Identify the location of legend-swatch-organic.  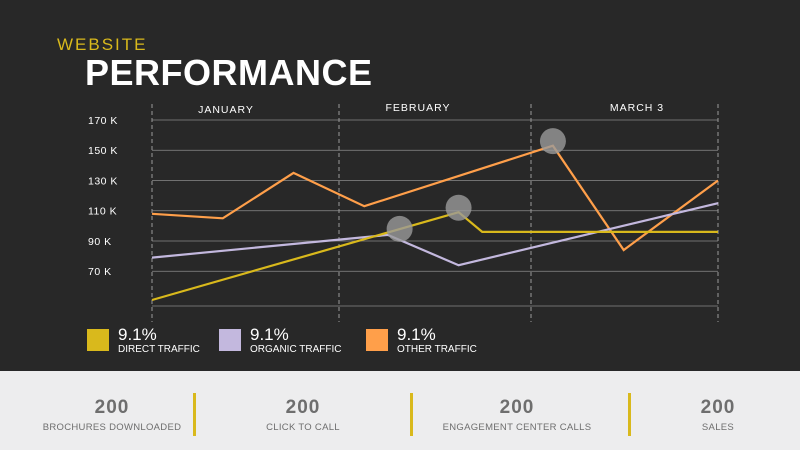
(230, 340).